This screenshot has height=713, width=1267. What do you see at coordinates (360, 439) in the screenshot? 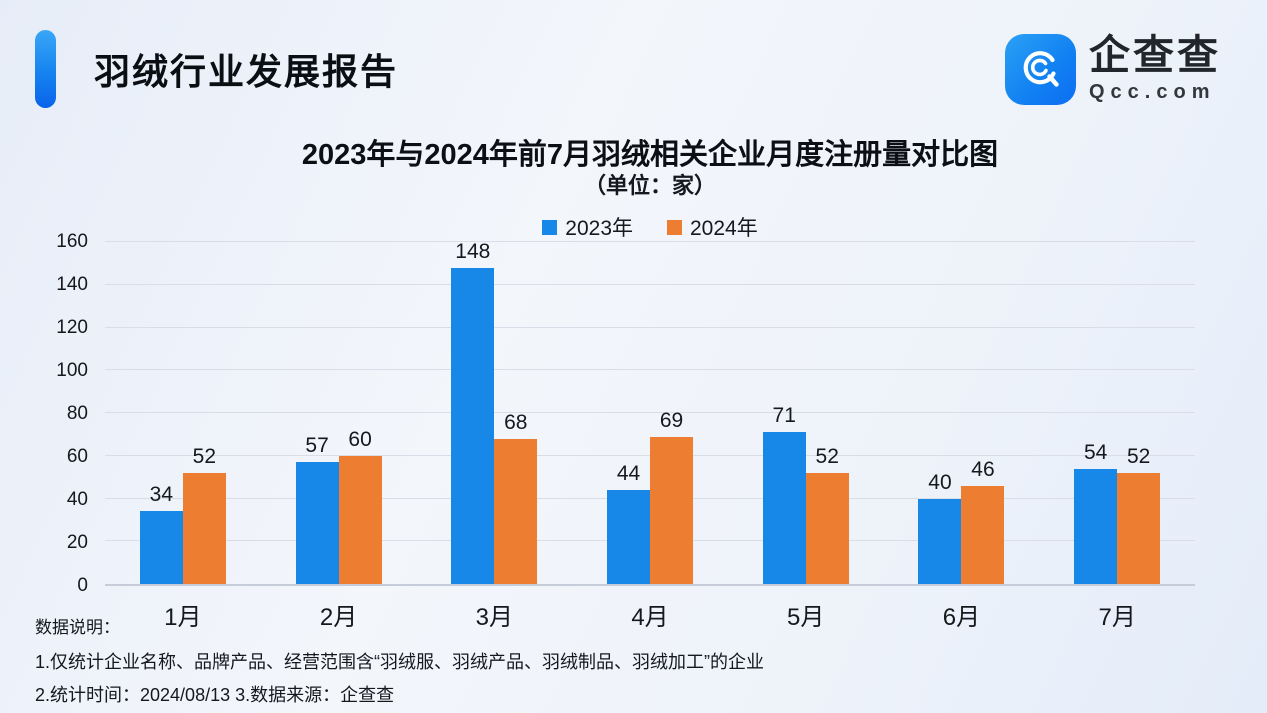
I see `bar-value-label: 60` at bounding box center [360, 439].